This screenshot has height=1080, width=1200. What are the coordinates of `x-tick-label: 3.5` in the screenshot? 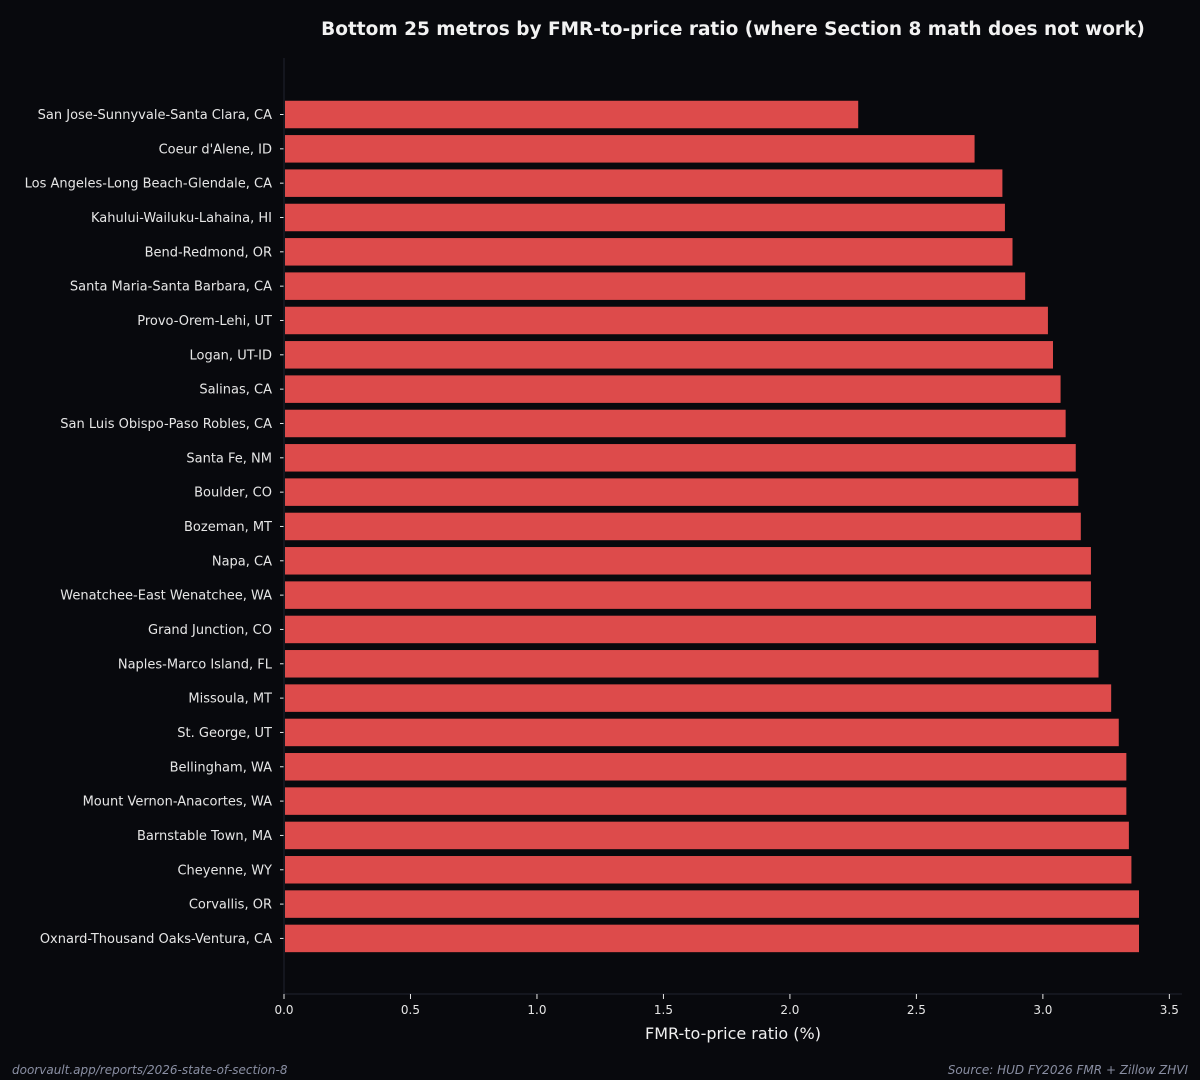 It's located at (1169, 1010).